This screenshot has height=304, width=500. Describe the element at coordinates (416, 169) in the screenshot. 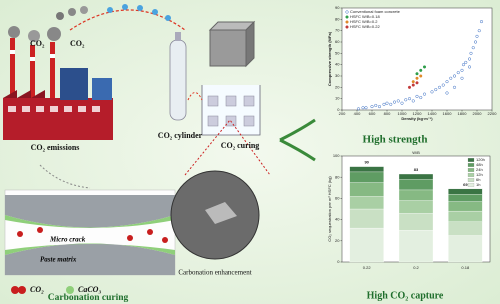

I see `total-label: 83` at that location.